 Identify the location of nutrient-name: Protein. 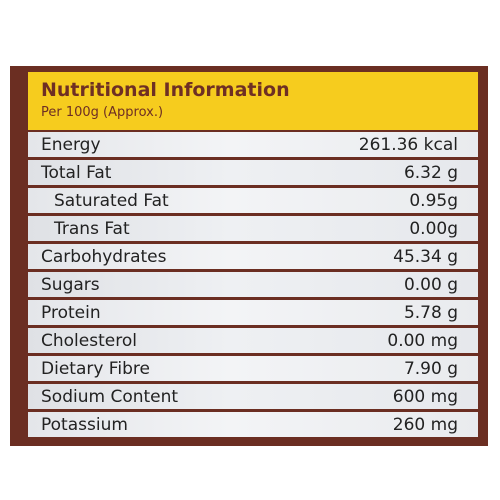
(71, 313).